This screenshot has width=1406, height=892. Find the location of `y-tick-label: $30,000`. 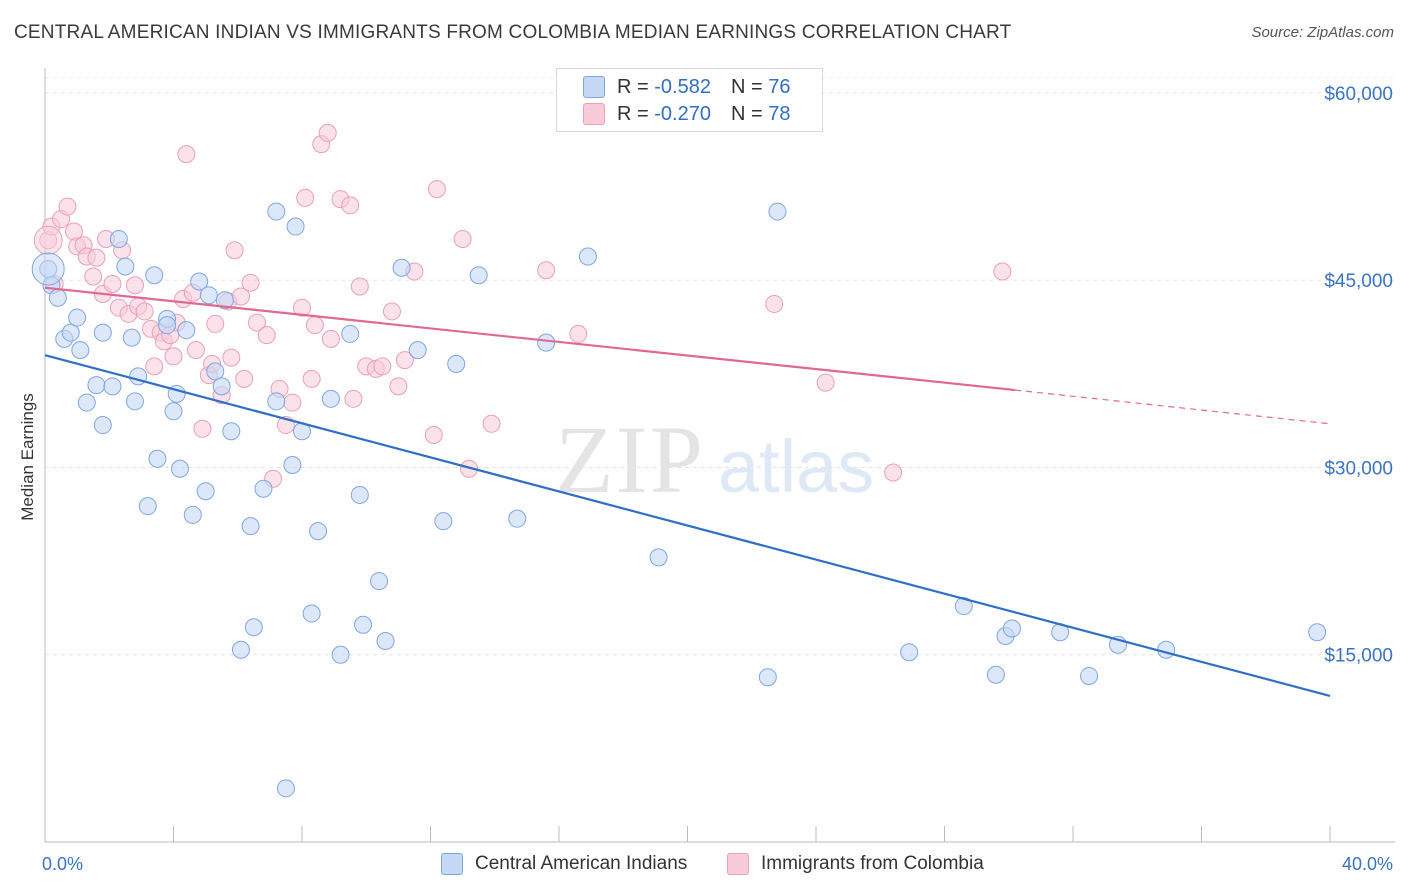

y-tick-label: $30,000 is located at coordinates (1358, 468).